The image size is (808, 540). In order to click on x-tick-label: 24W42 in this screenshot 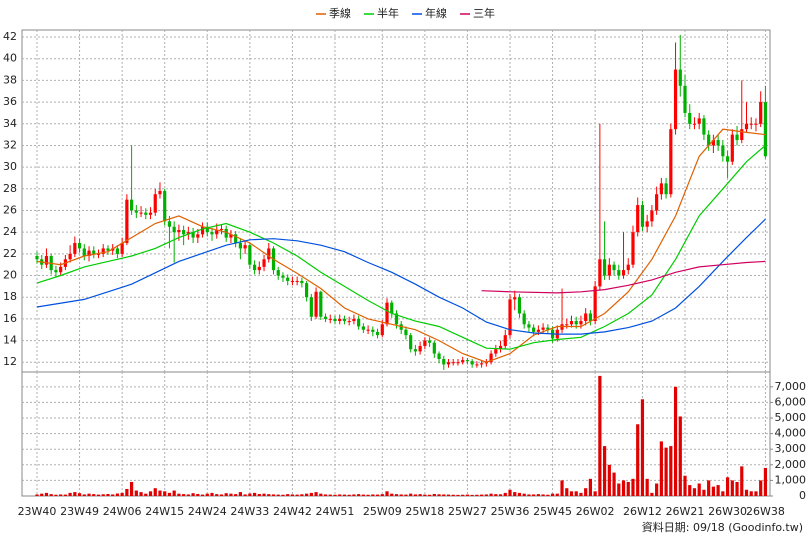, I will do `click(292, 511)`.